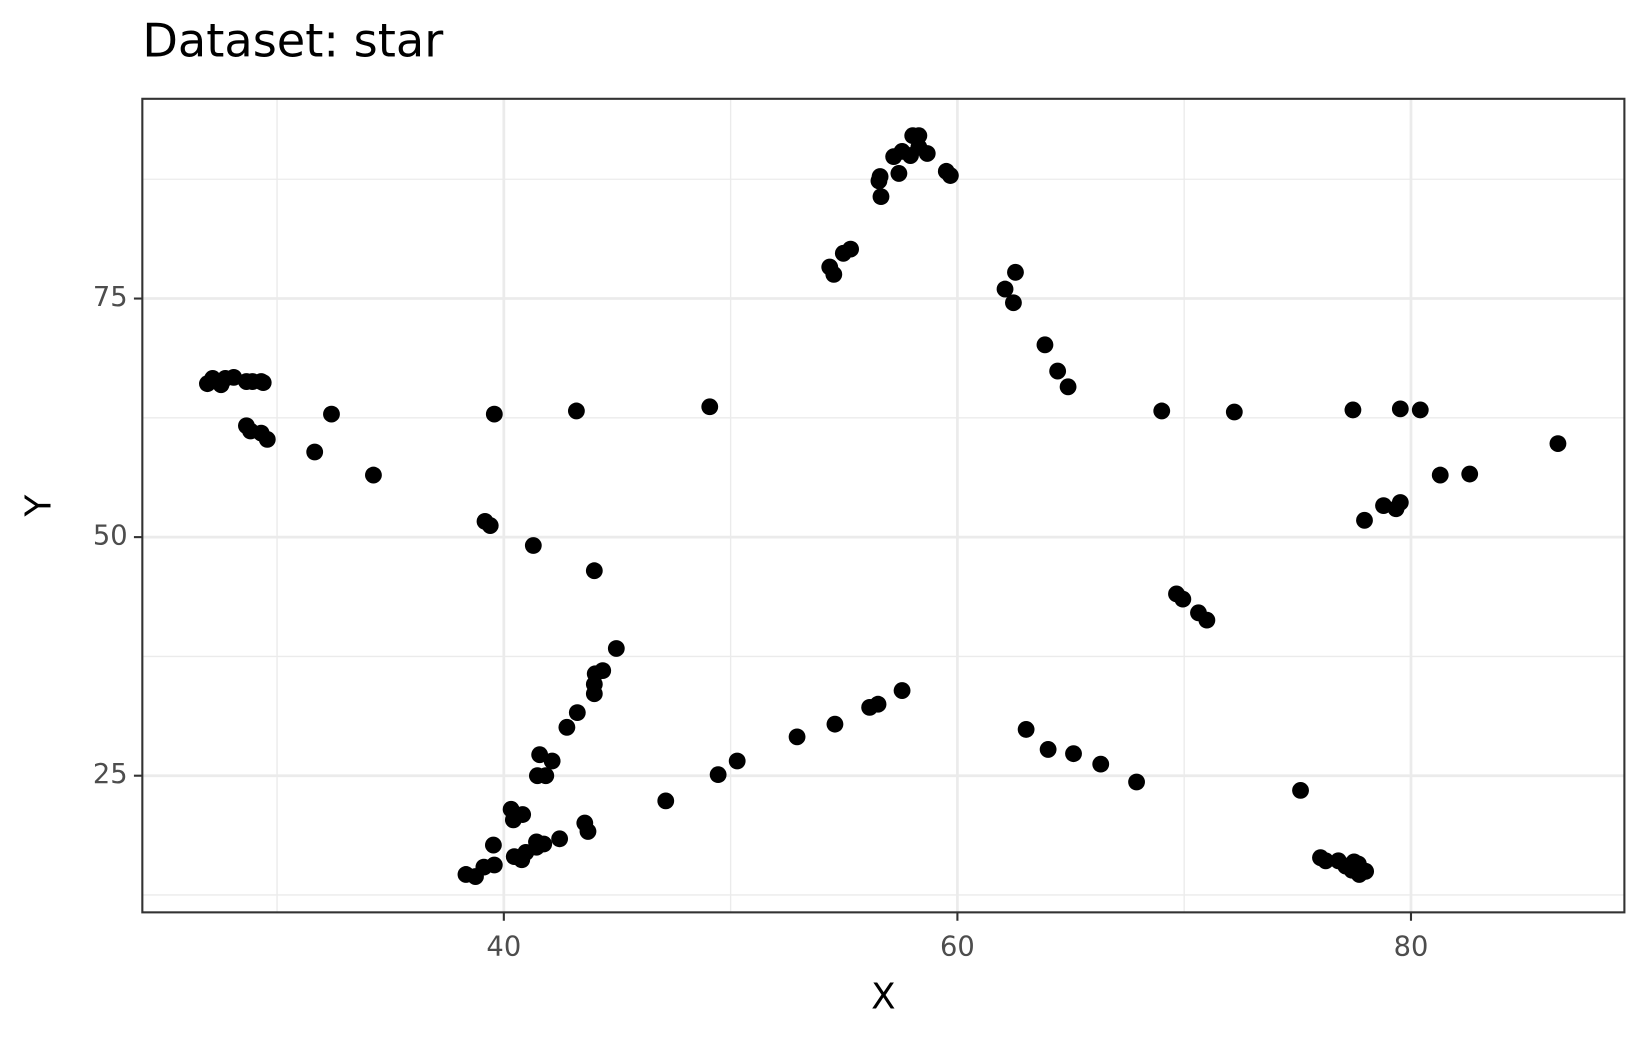 The image size is (1649, 1049). What do you see at coordinates (293, 41) in the screenshot?
I see `chart-title: Dataset: star` at bounding box center [293, 41].